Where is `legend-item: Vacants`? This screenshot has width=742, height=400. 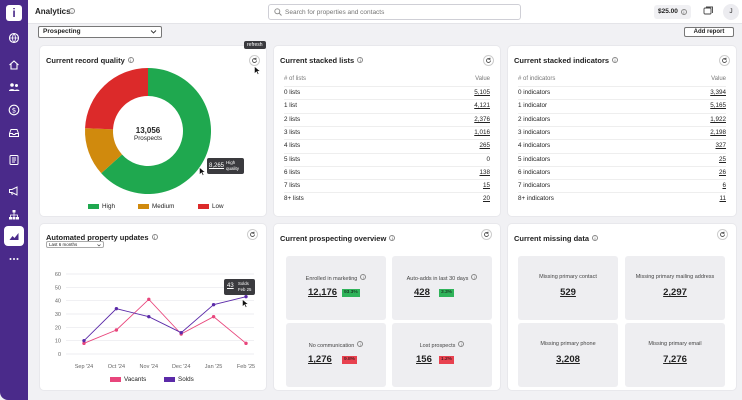 legend-item: Vacants is located at coordinates (128, 379).